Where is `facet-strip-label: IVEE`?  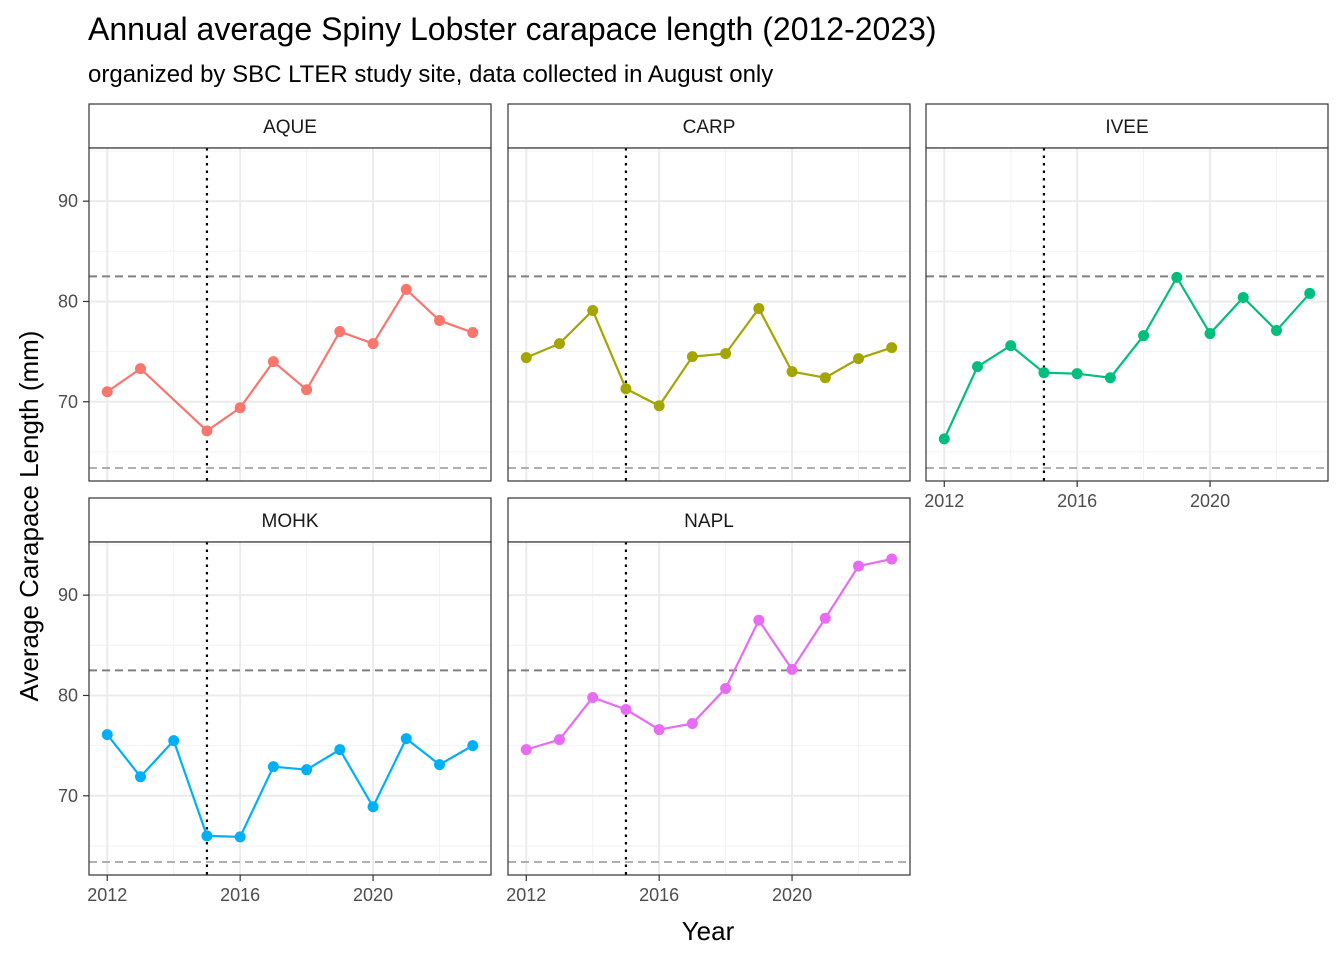
facet-strip-label: IVEE is located at coordinates (1126, 127).